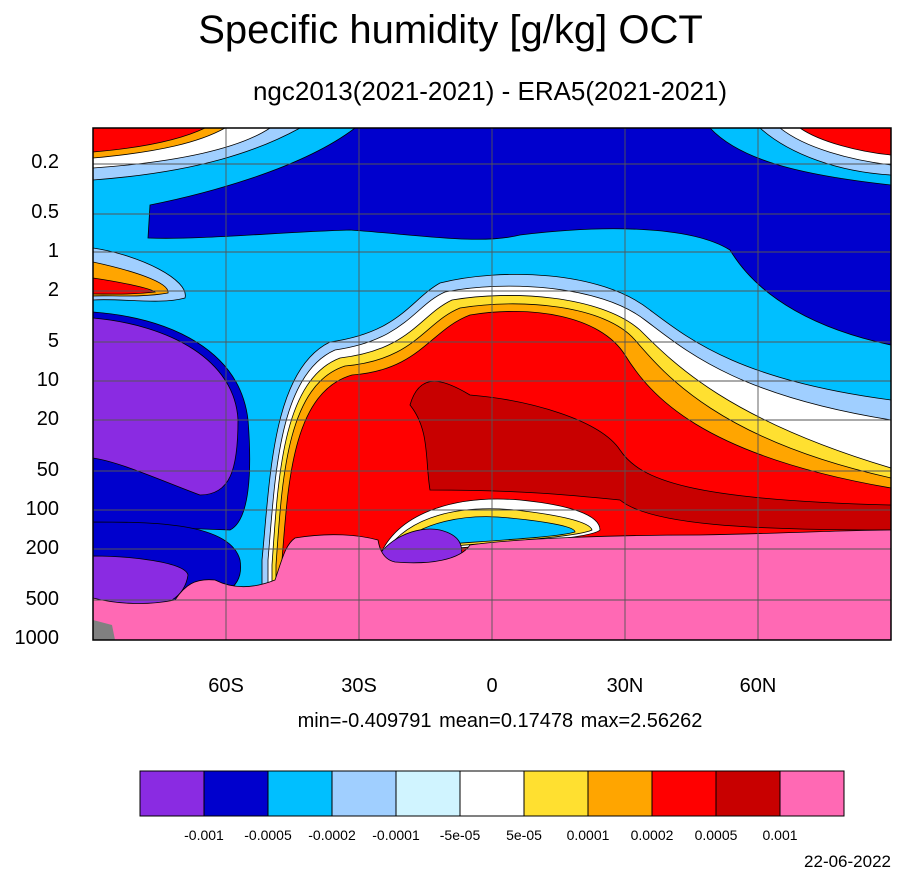  What do you see at coordinates (359, 686) in the screenshot?
I see `x-tick-label: 30S` at bounding box center [359, 686].